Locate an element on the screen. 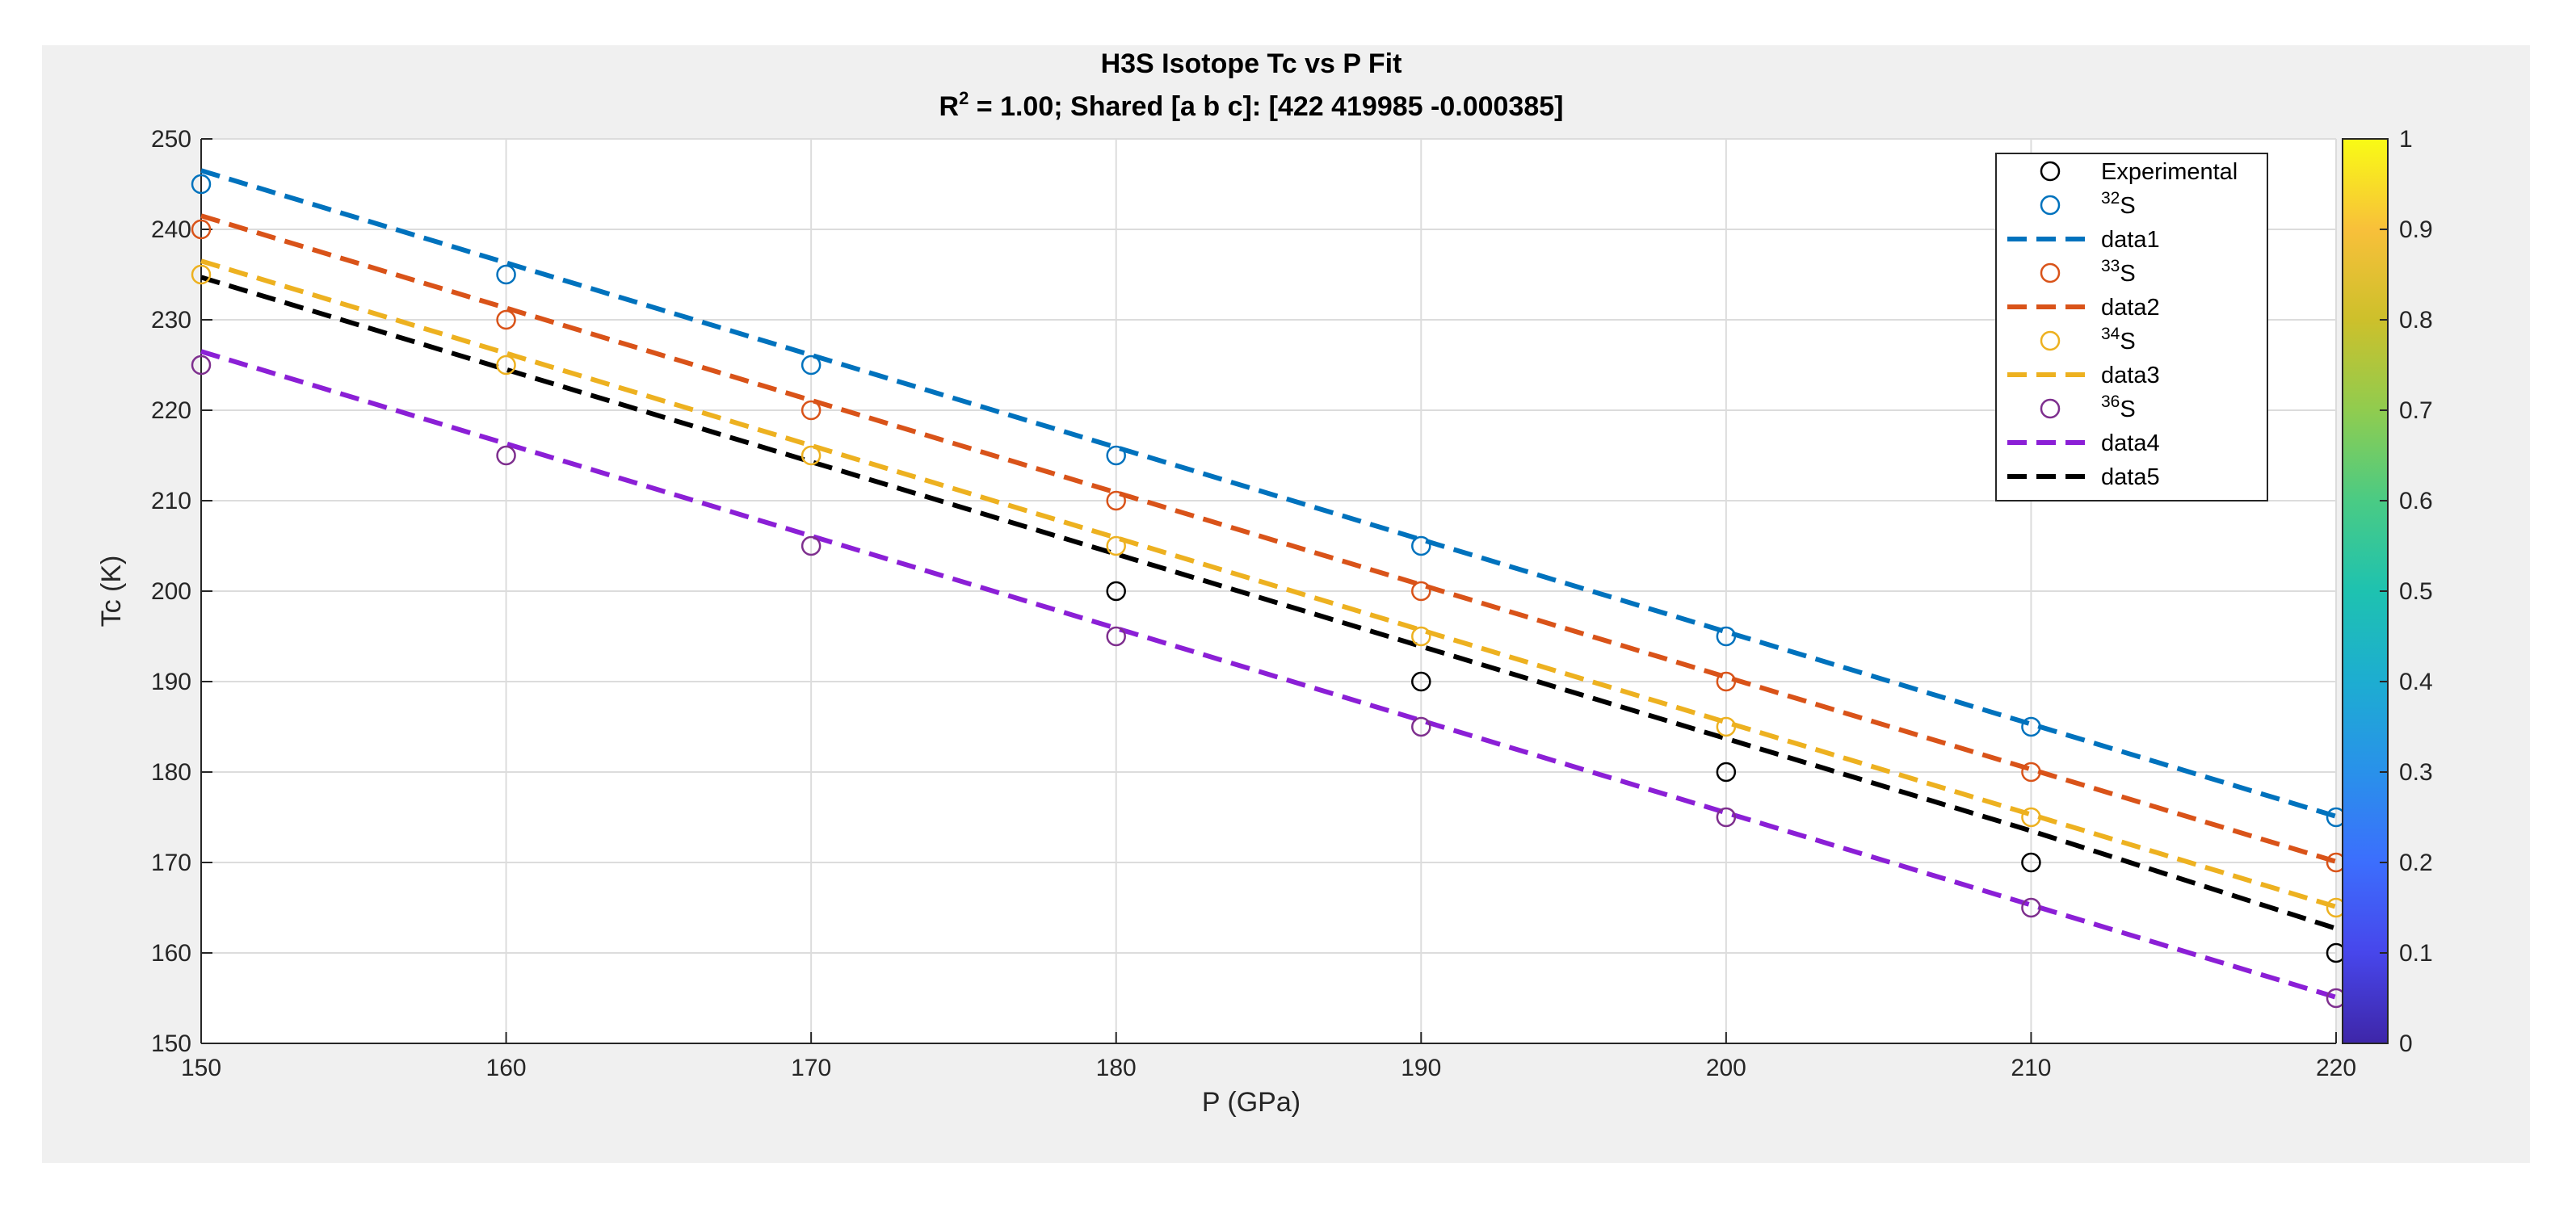 The width and height of the screenshot is (2576, 1217). x-tick-label: 180 is located at coordinates (1116, 1068).